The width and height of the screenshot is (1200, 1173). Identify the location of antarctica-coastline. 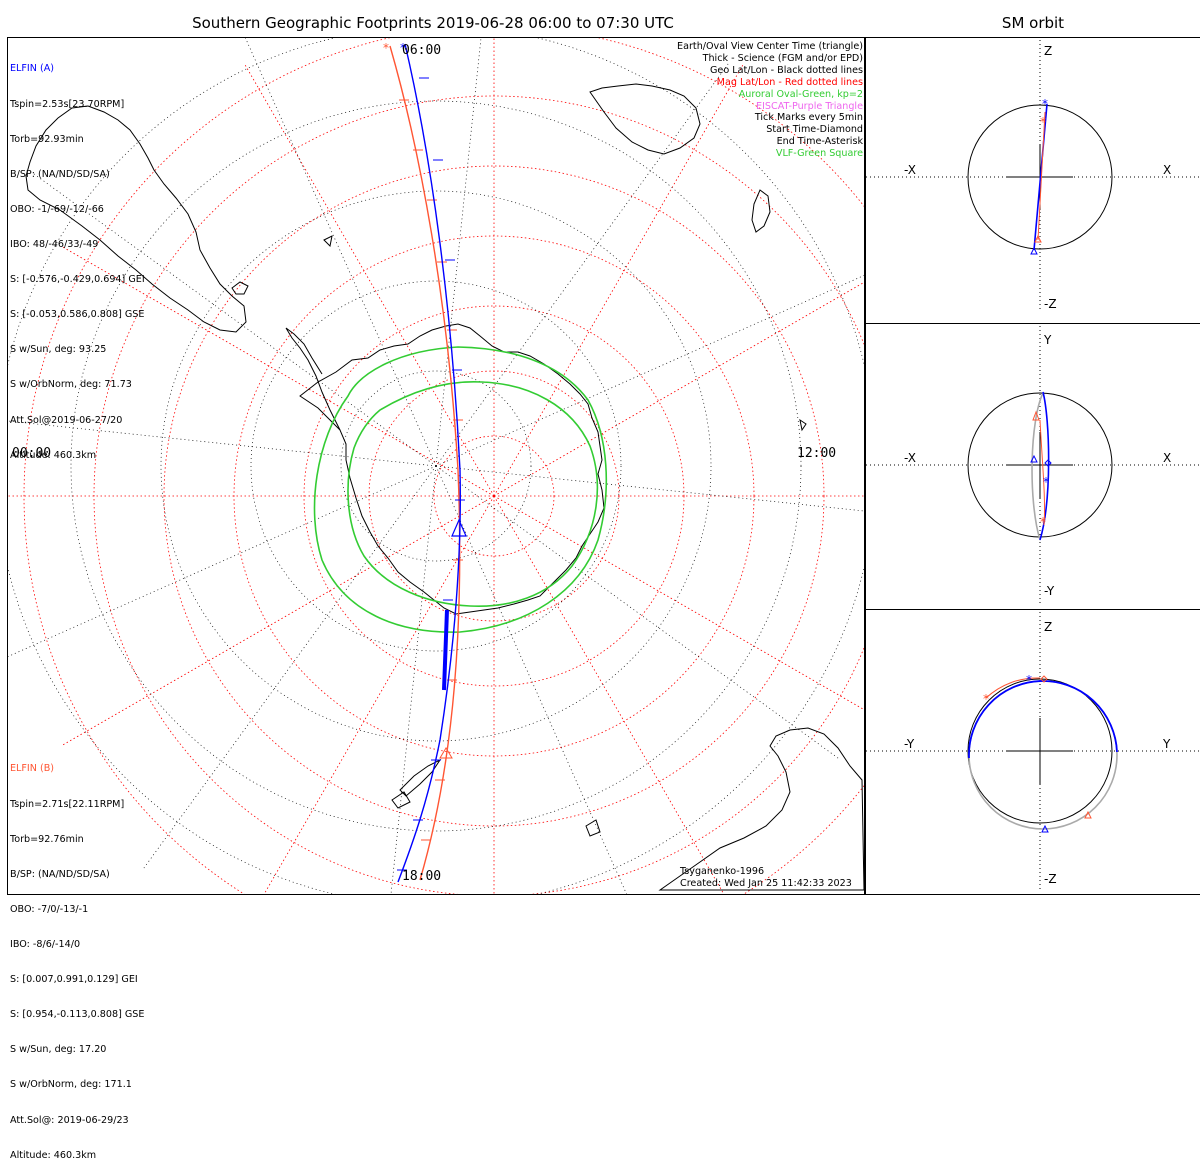
(452, 469).